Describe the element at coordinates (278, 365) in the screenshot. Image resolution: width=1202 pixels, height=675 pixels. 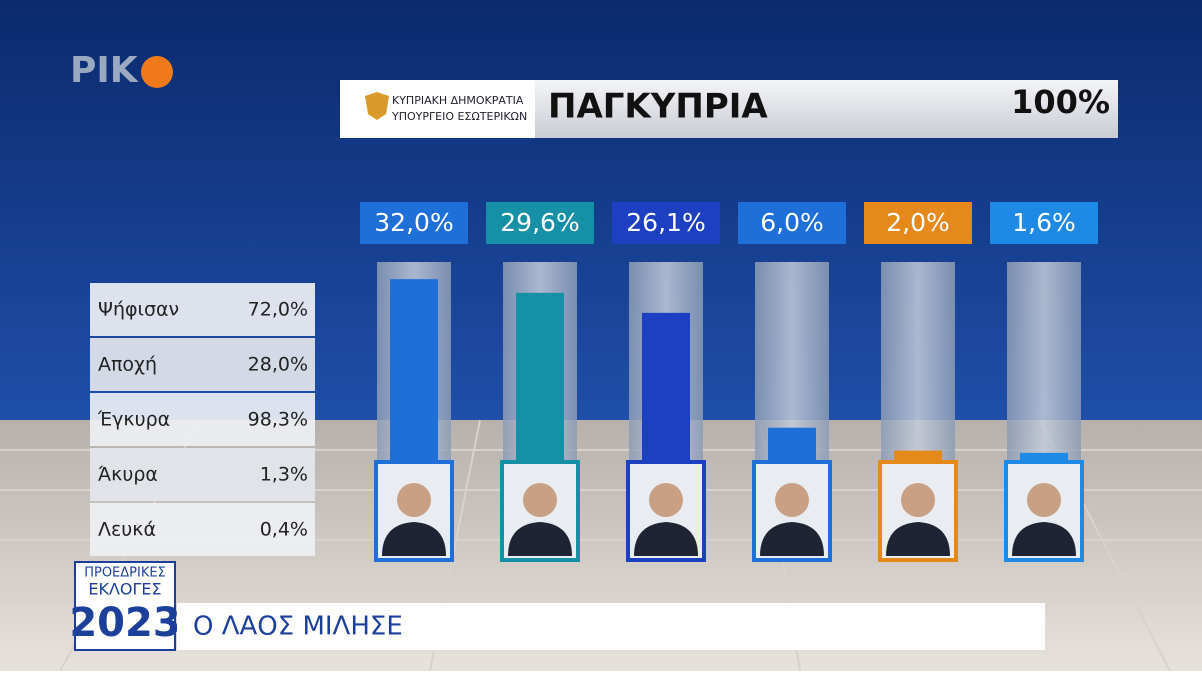
I see `row-value: 28,0%` at that location.